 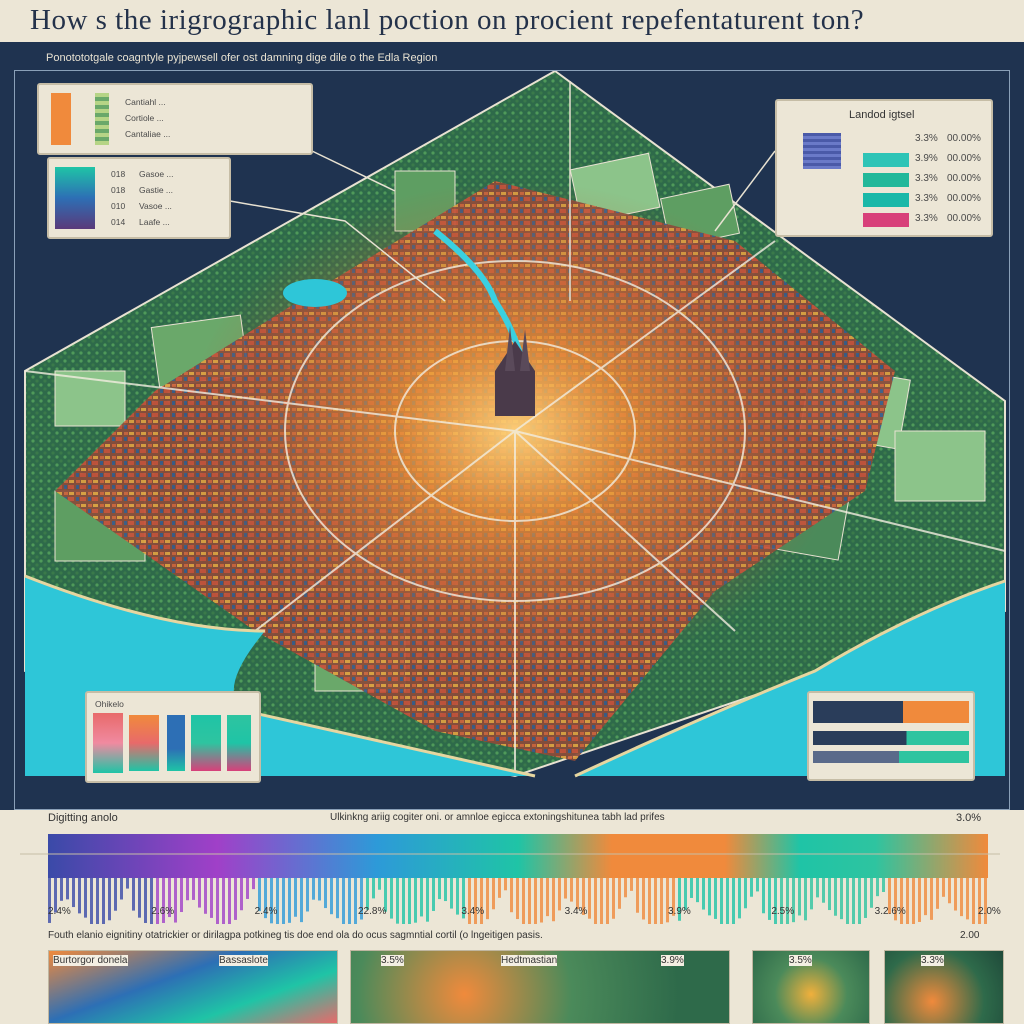 I want to click on legend-bottom-title: Ohikelo, so click(x=109, y=704).